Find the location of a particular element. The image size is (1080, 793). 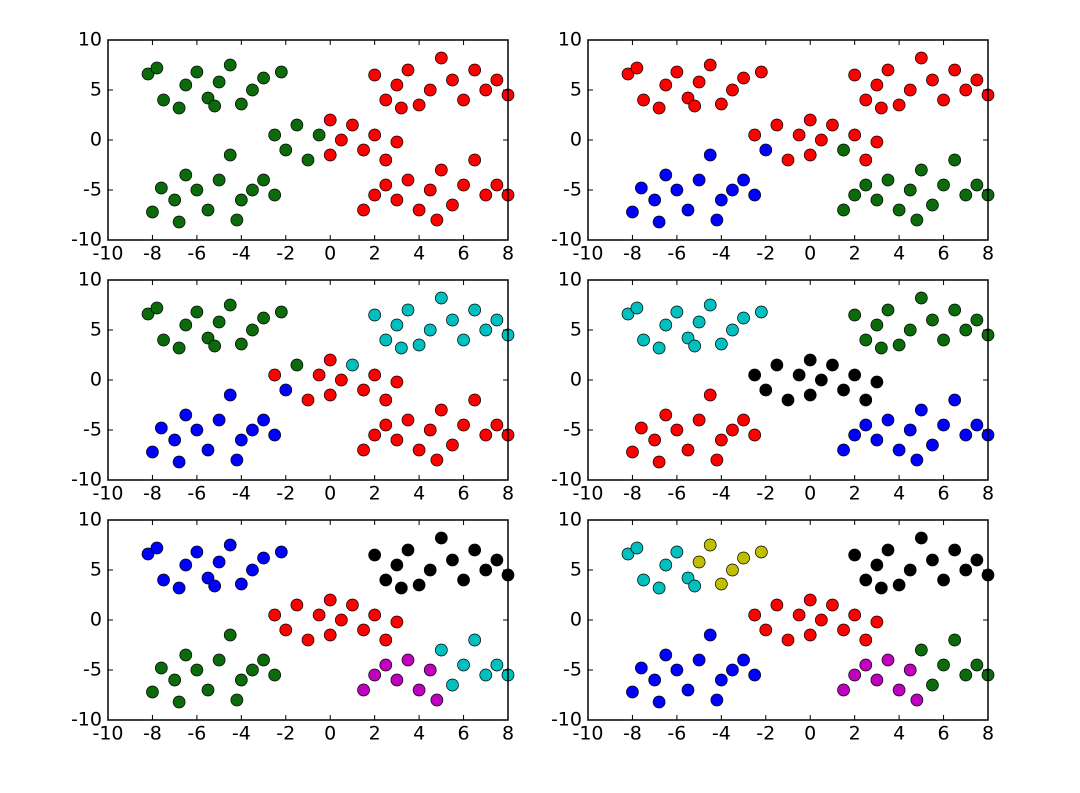

x-tick-label: -10 is located at coordinates (107, 254).